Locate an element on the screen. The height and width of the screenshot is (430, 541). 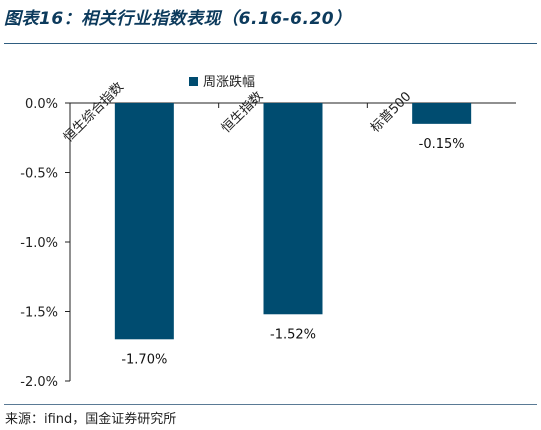
data-label: -1.70% is located at coordinates (144, 359).